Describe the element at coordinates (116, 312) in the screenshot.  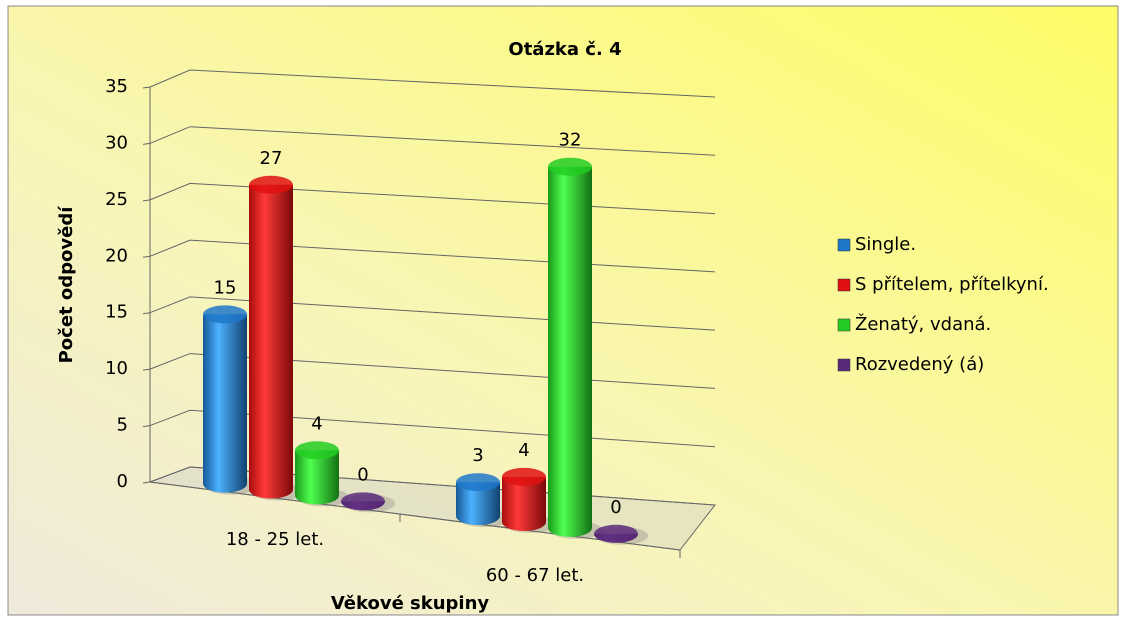
I see `y-tick-label: 15` at that location.